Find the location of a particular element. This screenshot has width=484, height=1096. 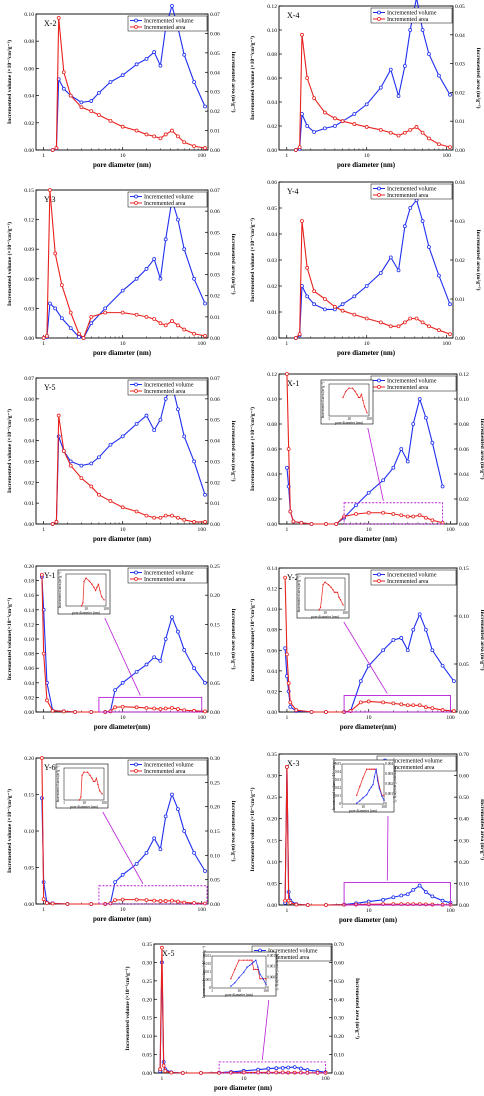

inset-y2-tick-label: 0 is located at coordinates (386, 804).